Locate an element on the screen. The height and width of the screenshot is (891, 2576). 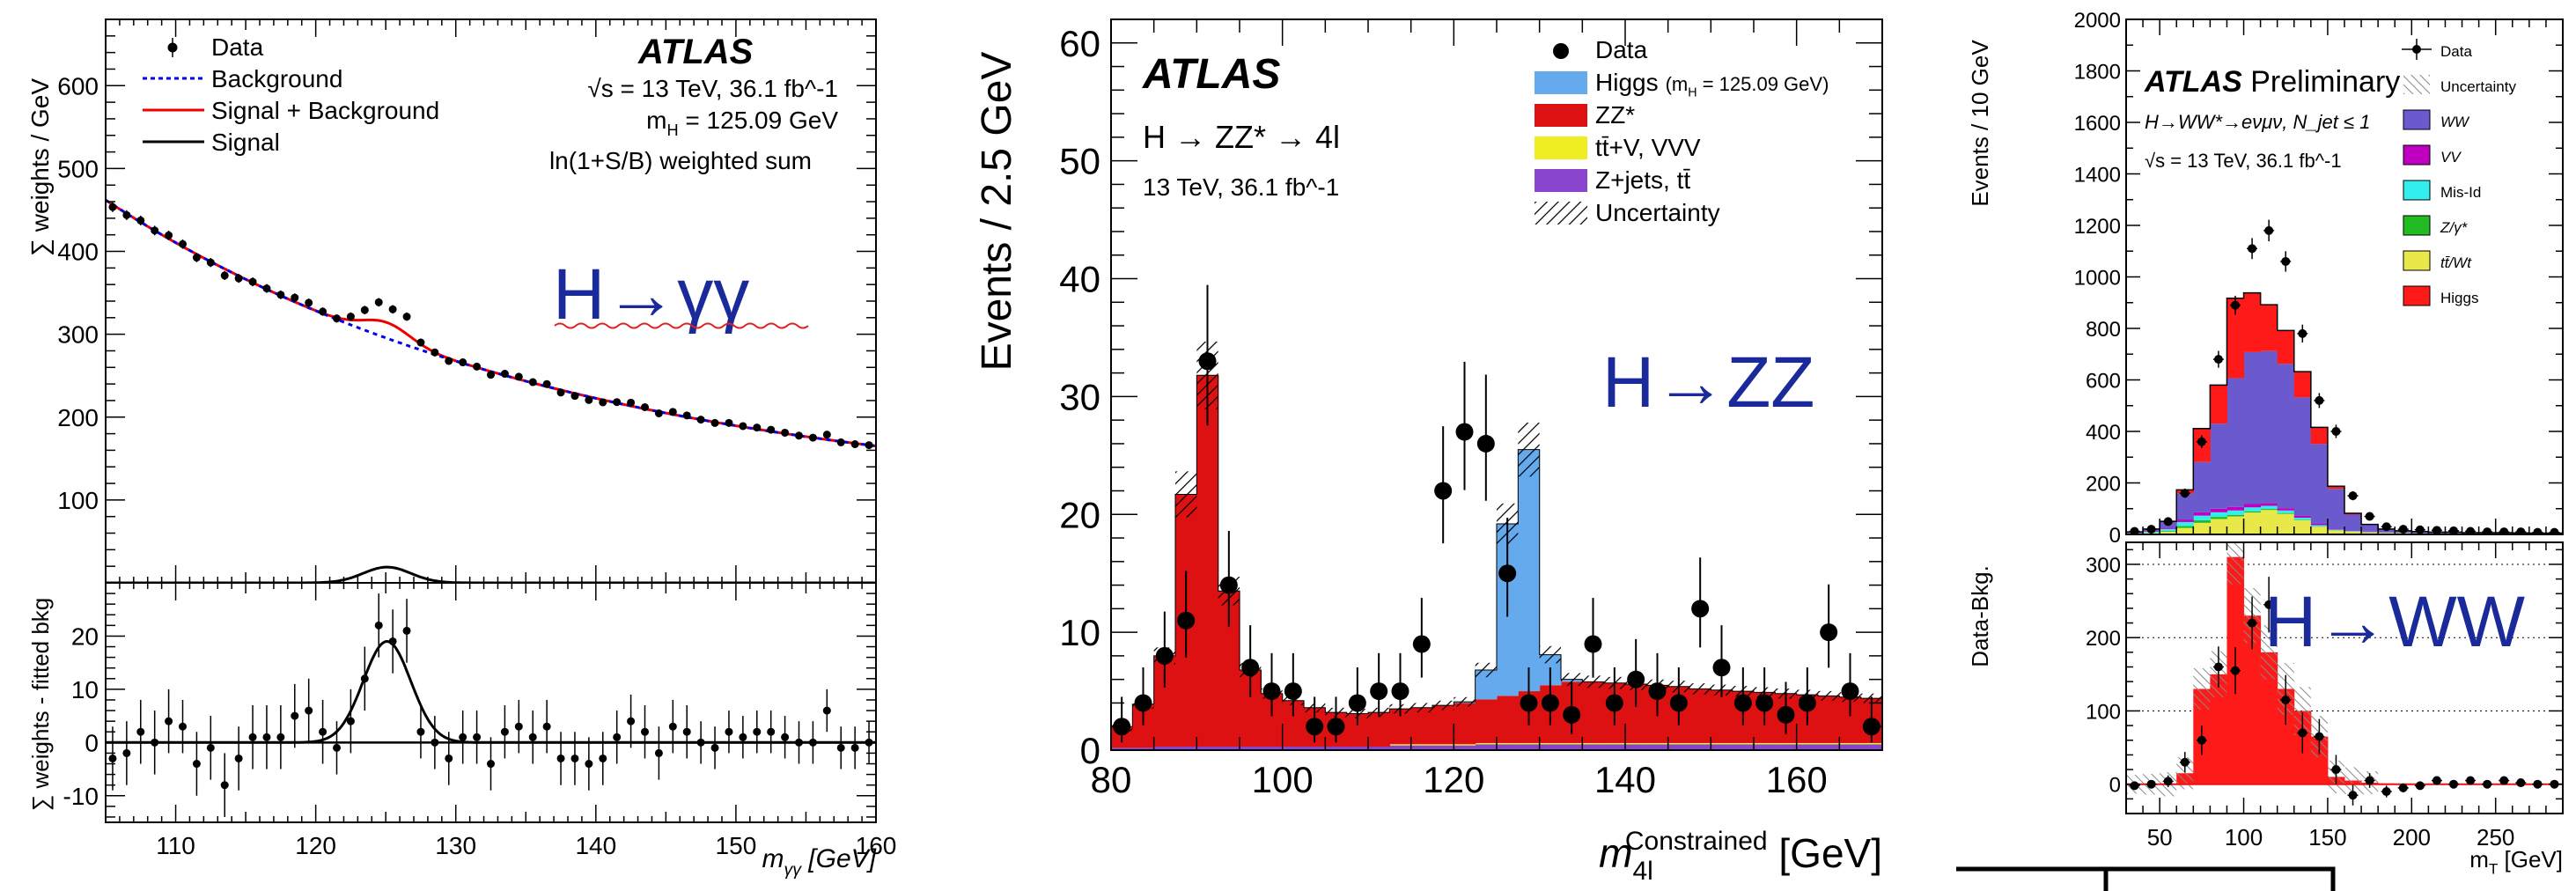
hgg-legend-label: Data is located at coordinates (237, 47).